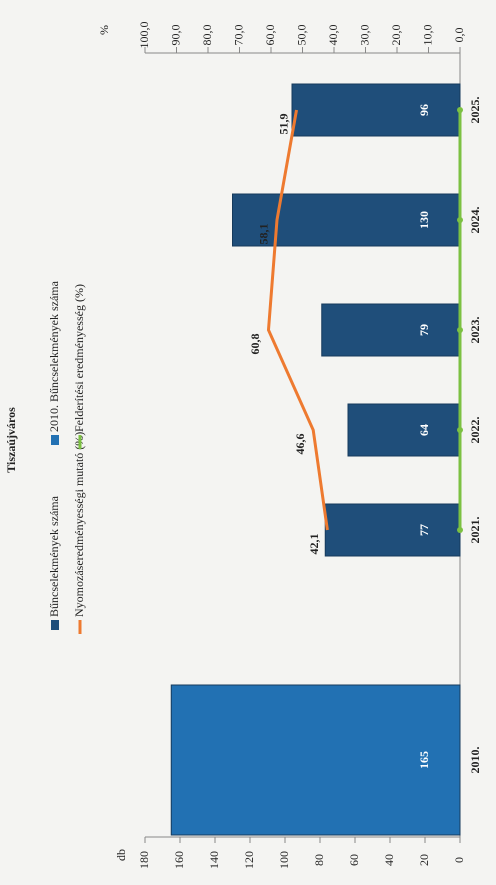 This screenshot has height=885, width=496. I want to click on x-tick-label: 2023., so click(475, 330).